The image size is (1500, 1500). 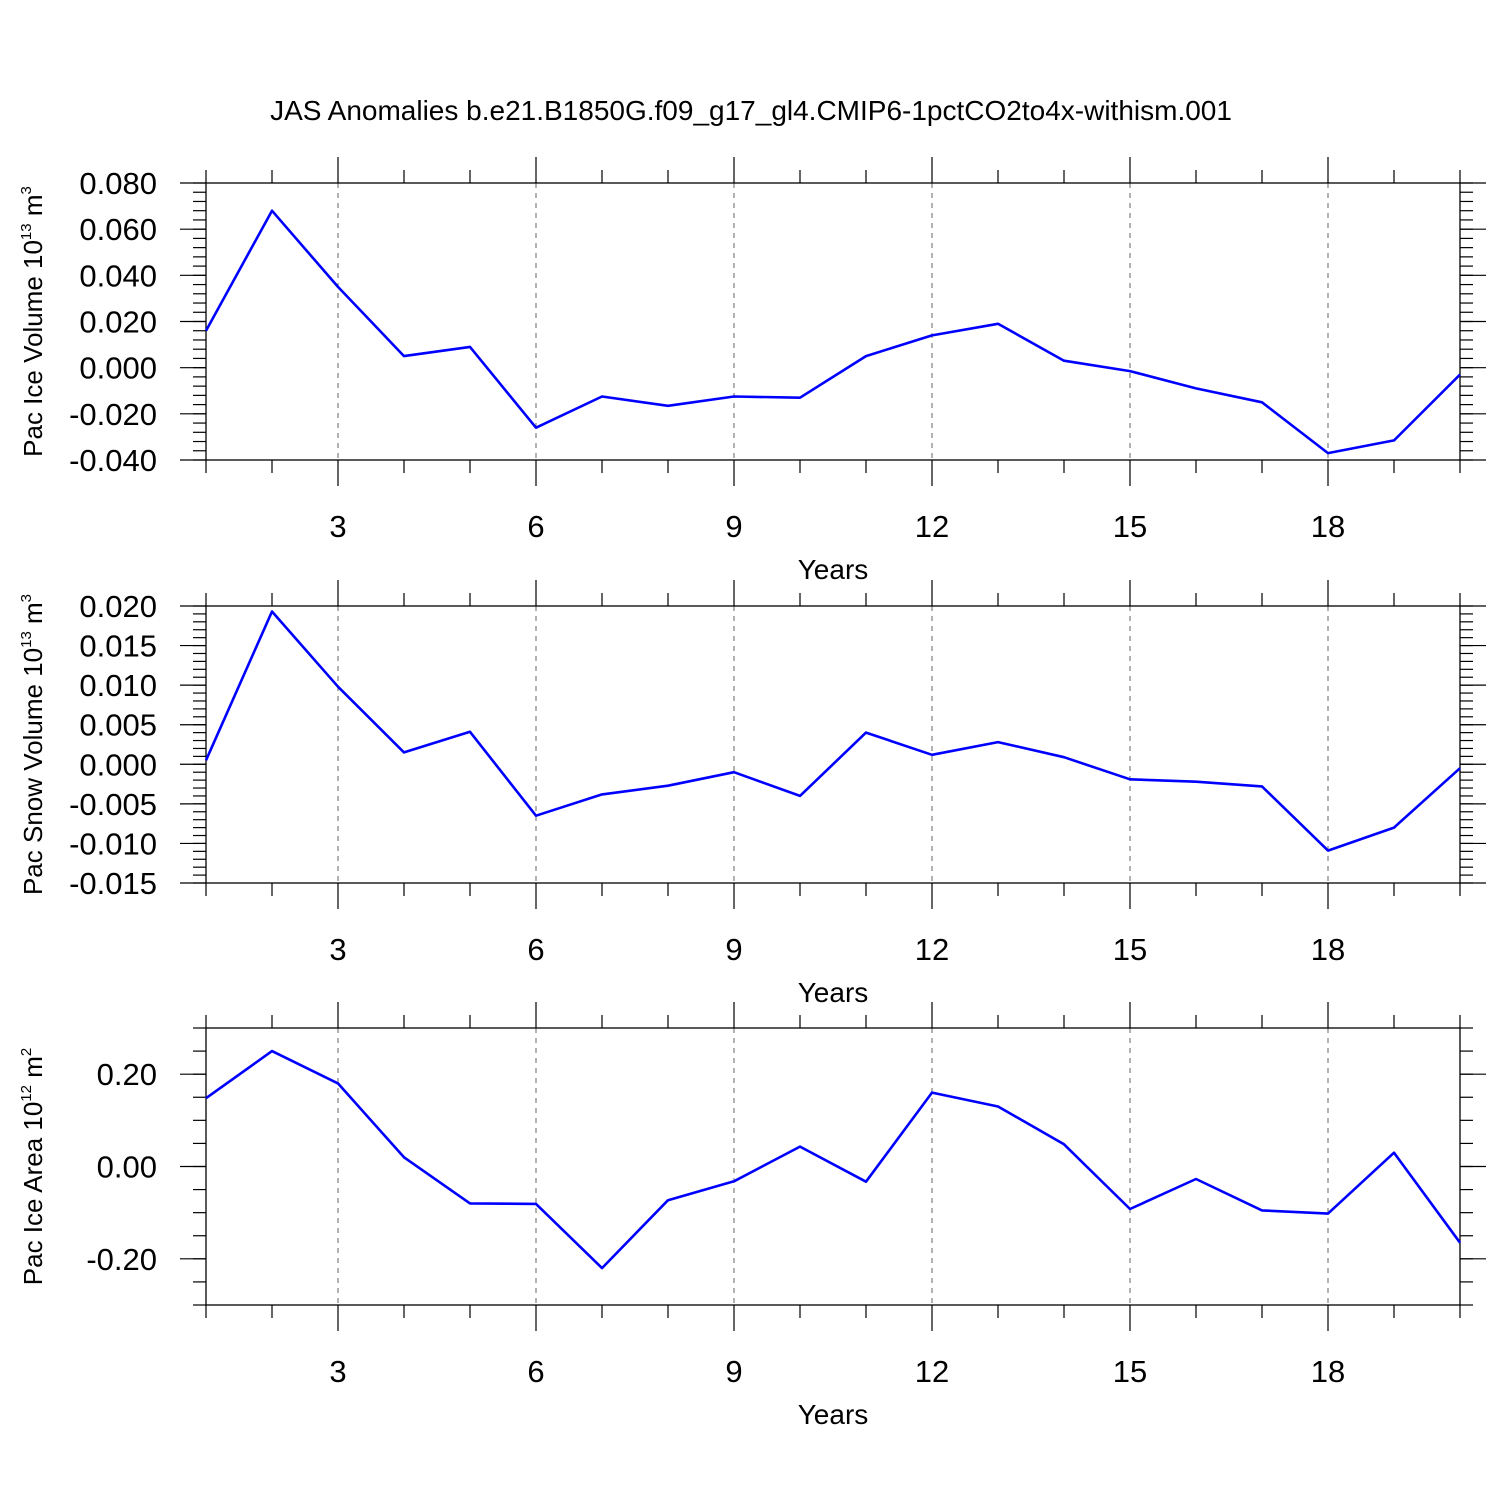 What do you see at coordinates (33, 744) in the screenshot?
I see `y-axis-label: Pac Snow Volume 1013 m3` at bounding box center [33, 744].